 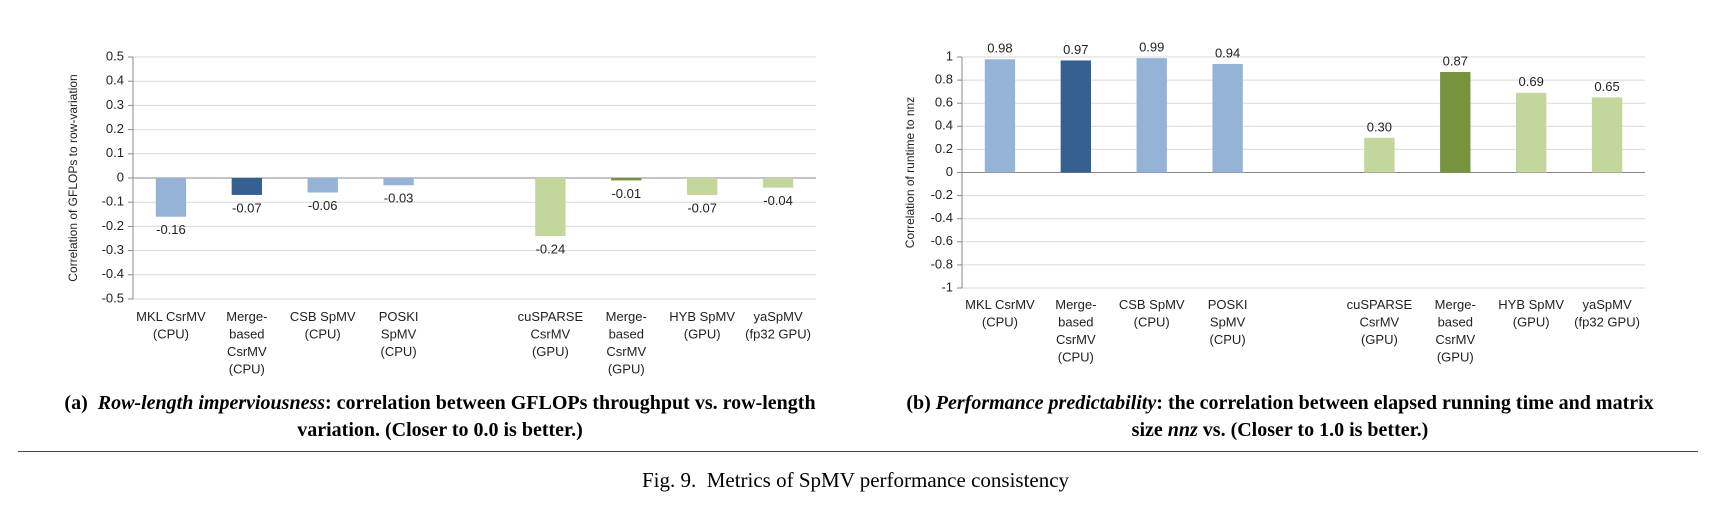 I want to click on y-tick-label: -0.3, so click(x=113, y=249).